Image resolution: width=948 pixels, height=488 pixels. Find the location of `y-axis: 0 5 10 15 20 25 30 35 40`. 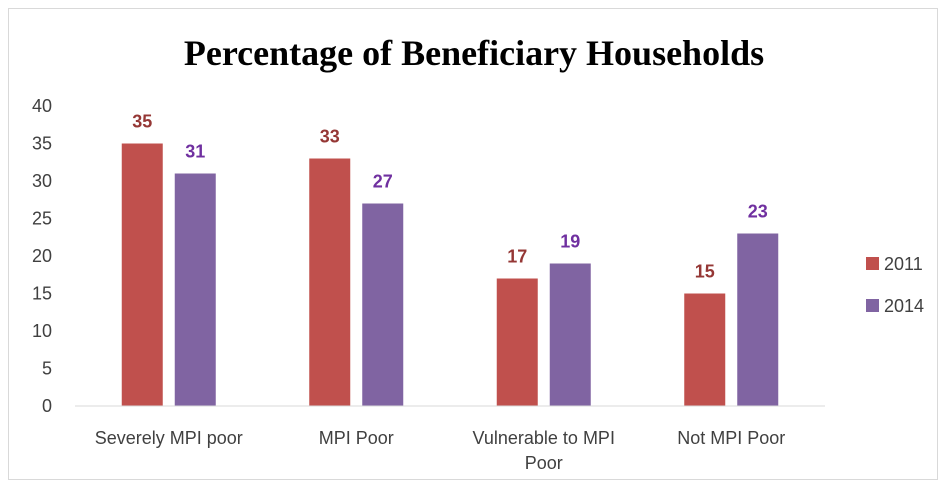

y-axis: 0 5 10 15 20 25 30 35 40 is located at coordinates (42, 256).